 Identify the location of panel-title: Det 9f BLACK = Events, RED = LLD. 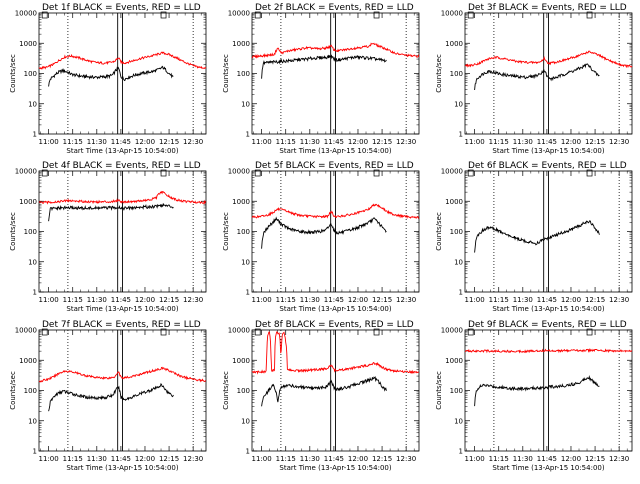
(547, 325).